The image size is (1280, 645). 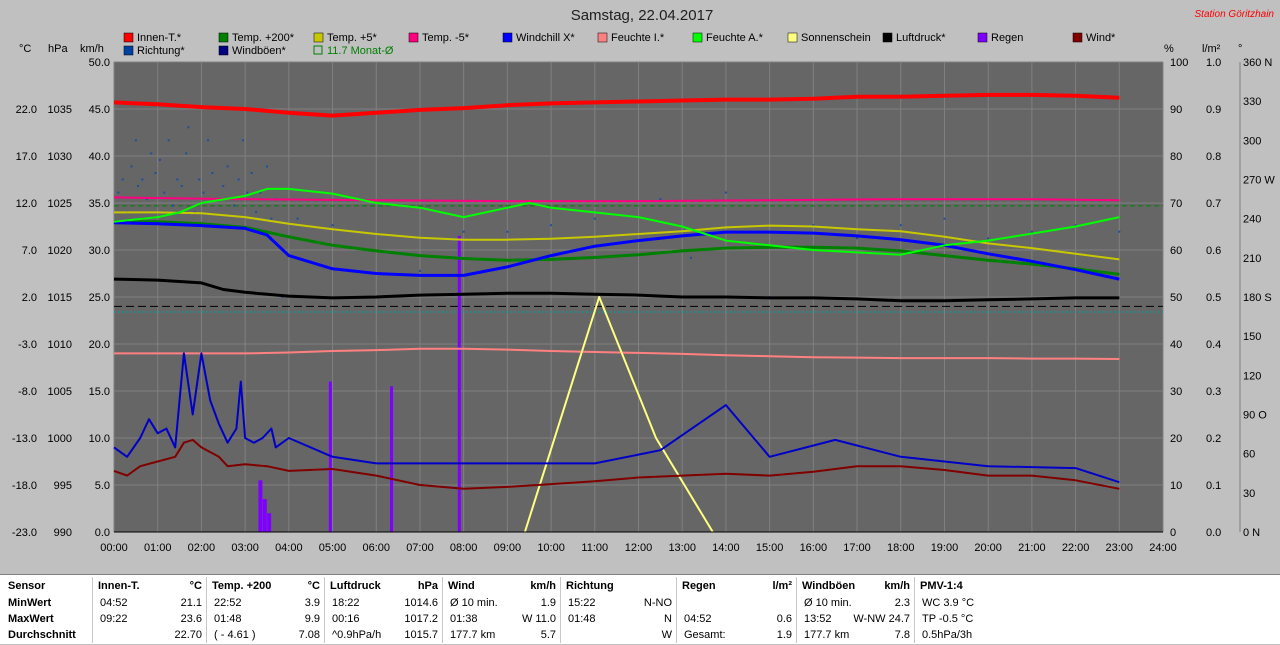 I want to click on x-tick-label: 09:00, so click(x=508, y=548).